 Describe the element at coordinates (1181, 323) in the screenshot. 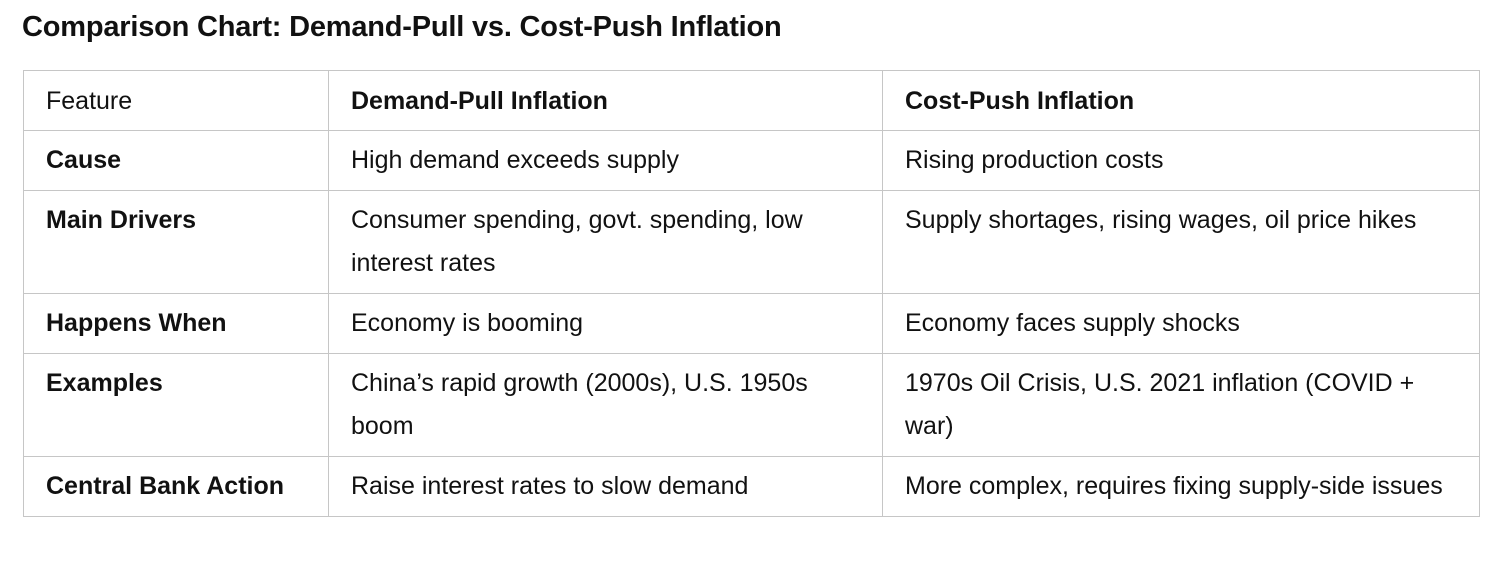

I see `cell-cost-push: Economy faces supply shocks` at that location.